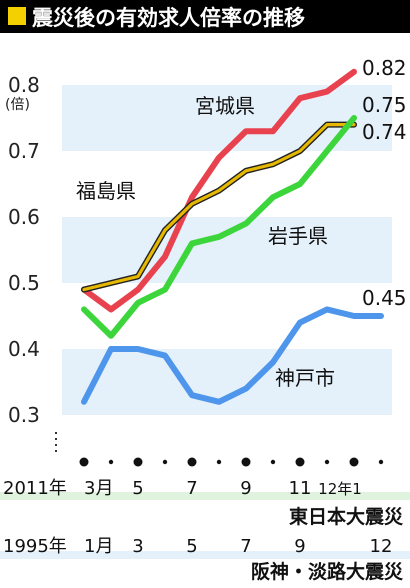 This screenshot has height=588, width=410. I want to click on y-unit-label: (倍), so click(17, 105).